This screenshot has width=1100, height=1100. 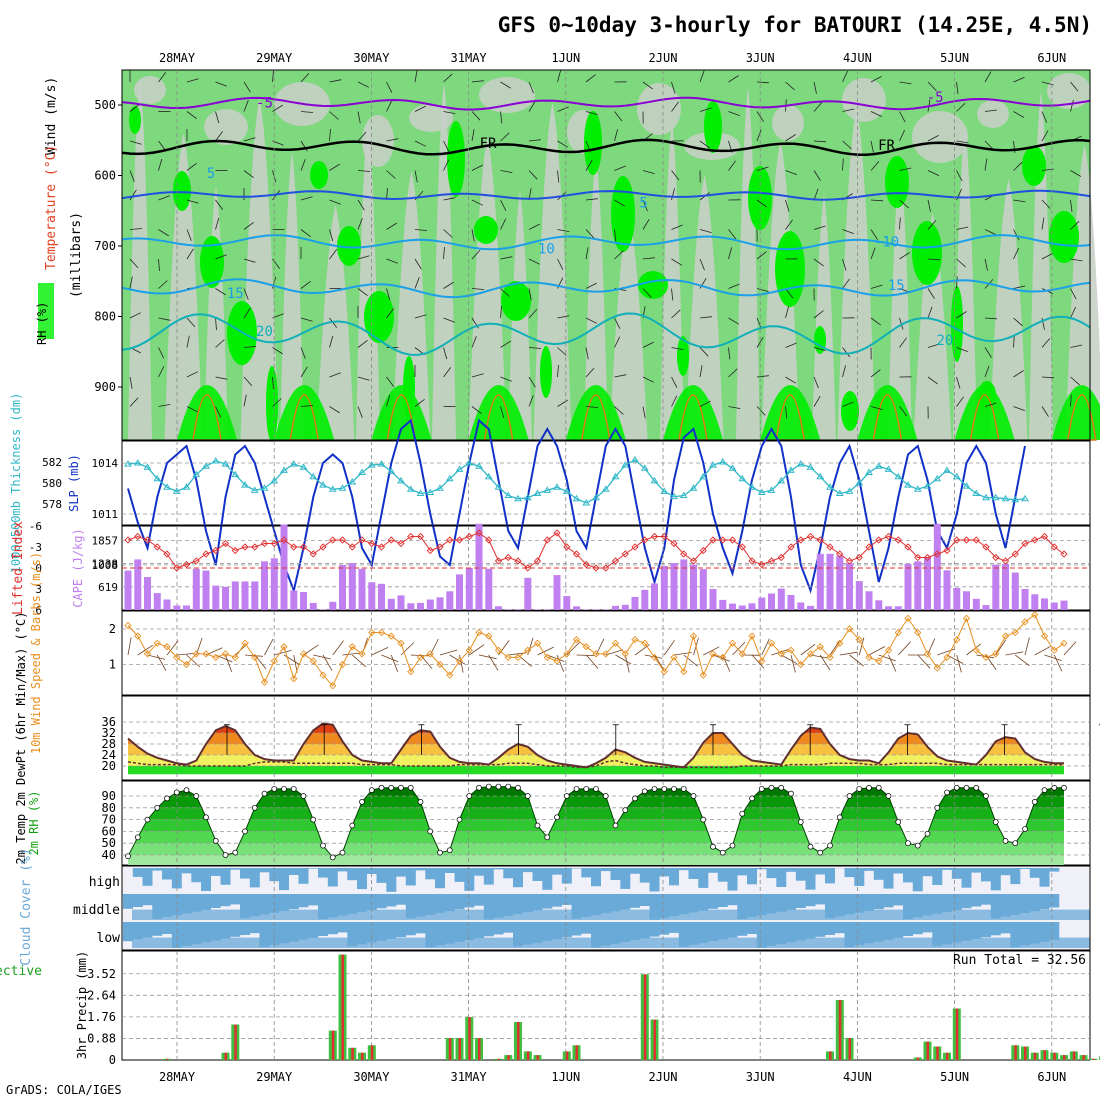 What do you see at coordinates (304, 417) in the screenshot?
I see `temp-contour-warm` at bounding box center [304, 417].